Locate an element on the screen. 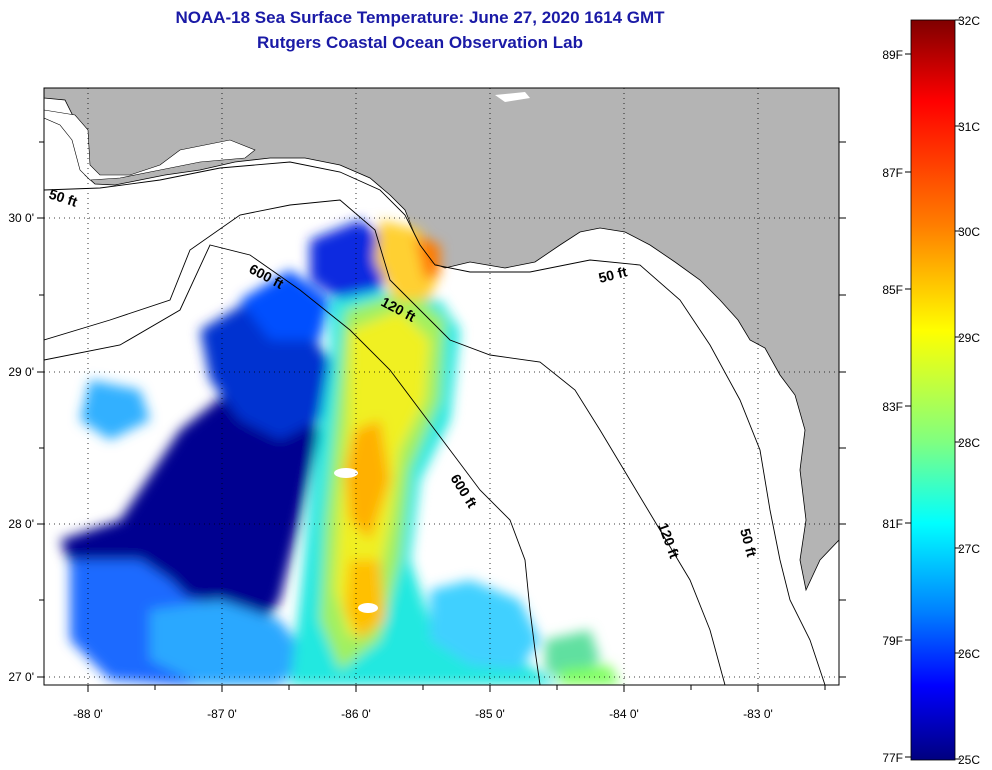  celsius-label: 30C is located at coordinates (969, 232).